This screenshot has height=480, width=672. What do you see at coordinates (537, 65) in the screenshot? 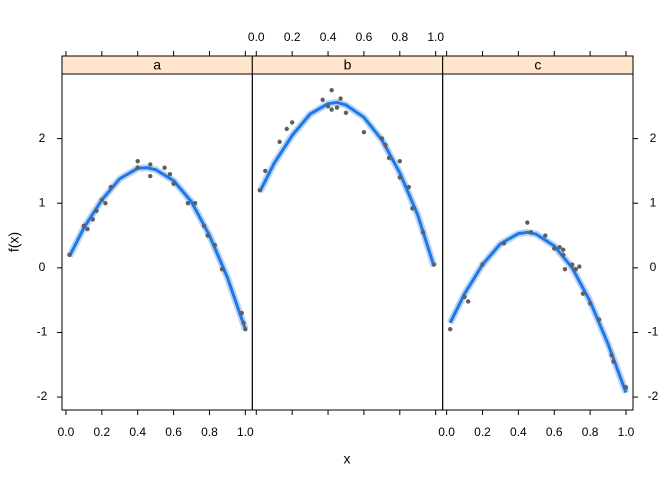
I see `strip-label: c` at bounding box center [537, 65].